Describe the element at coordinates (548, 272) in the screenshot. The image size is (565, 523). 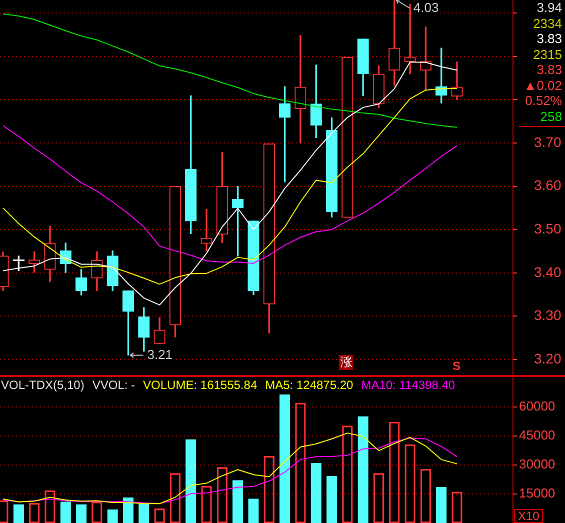
I see `y-tick-label: 3.40` at that location.